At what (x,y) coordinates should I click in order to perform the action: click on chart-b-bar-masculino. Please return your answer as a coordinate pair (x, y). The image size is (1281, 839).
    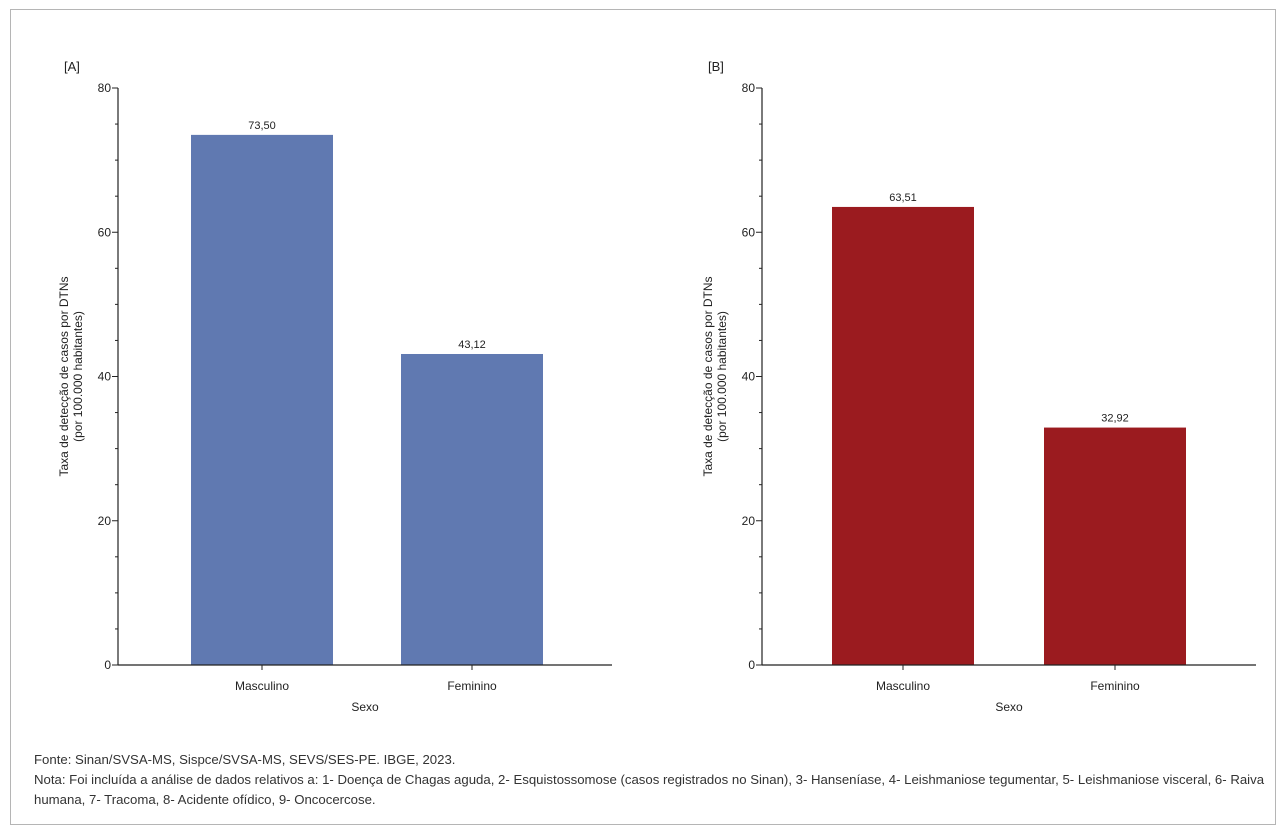
    Looking at the image, I should click on (903, 435).